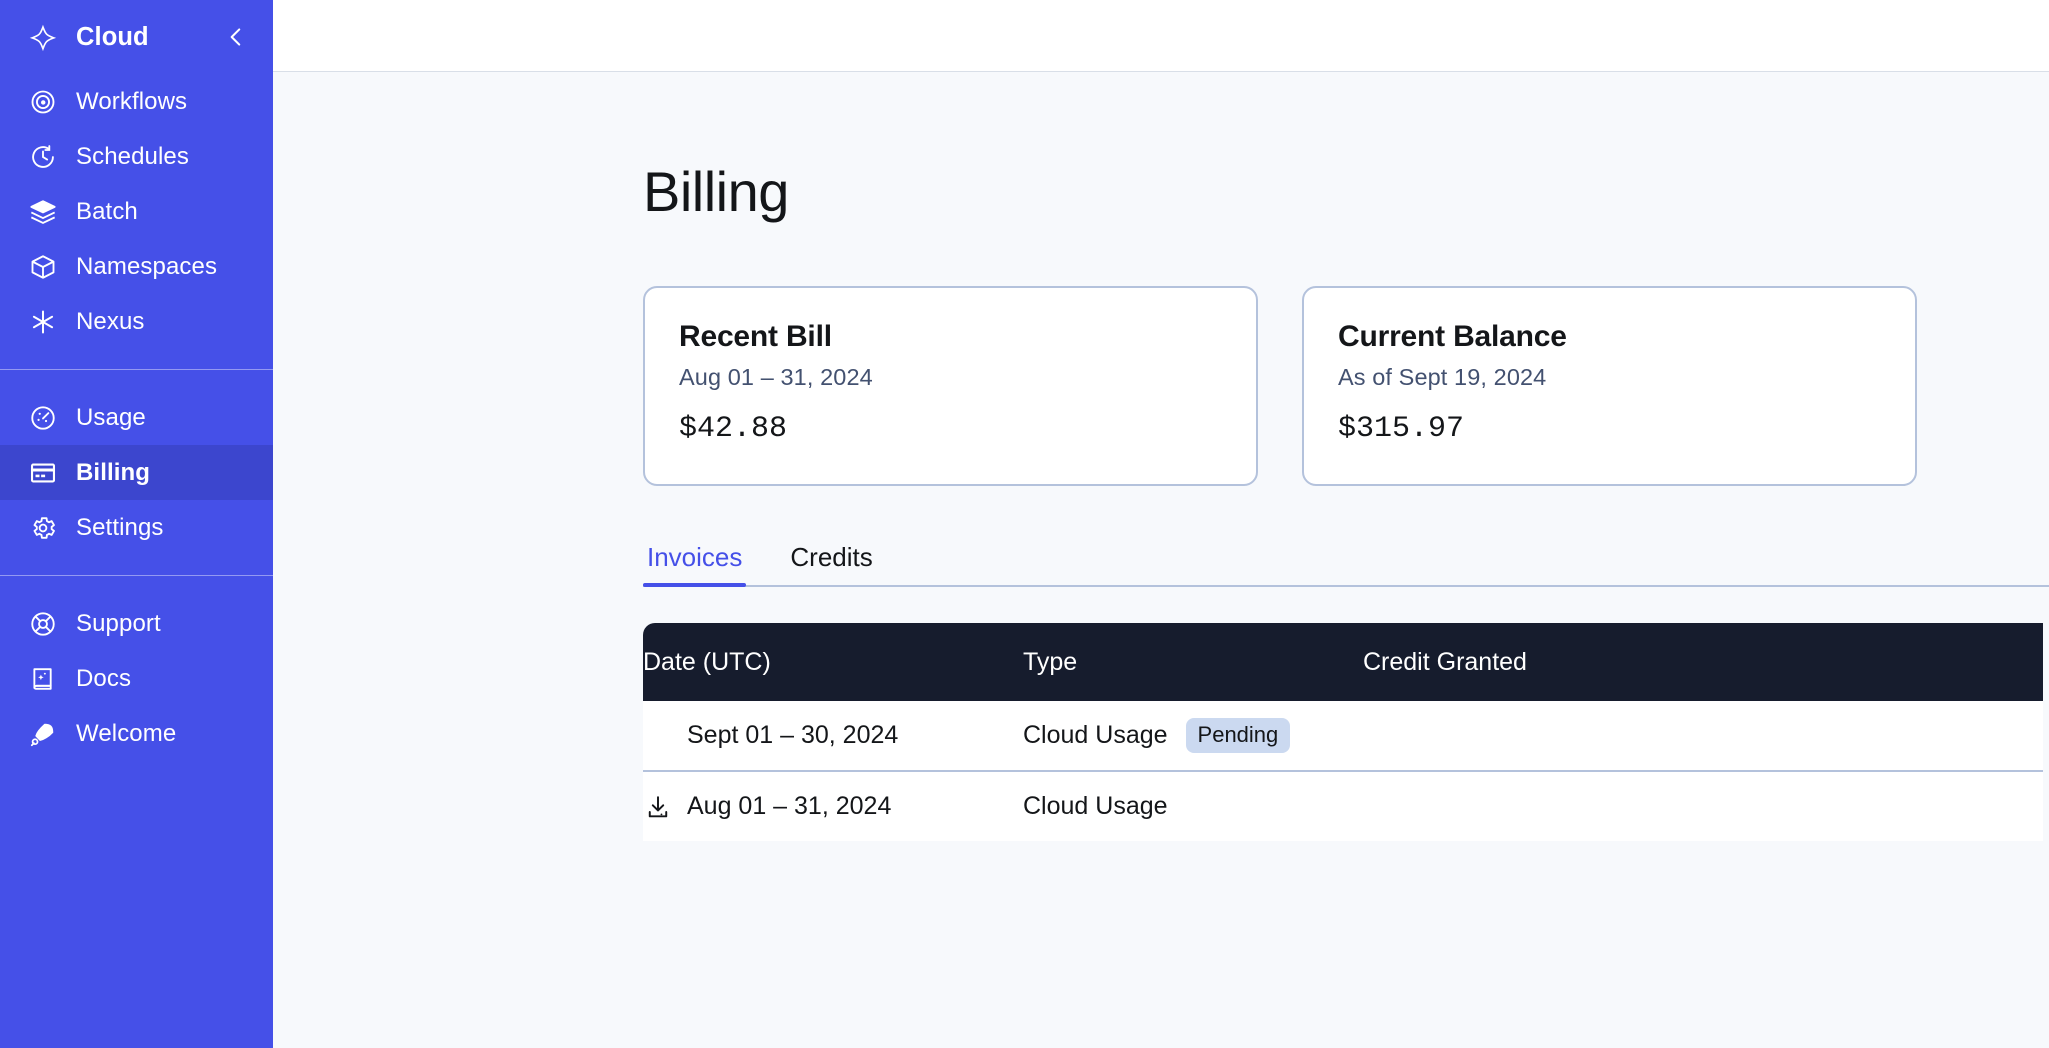 This screenshot has height=1048, width=2049. I want to click on sidebar-item-billing: Billing, so click(136, 472).